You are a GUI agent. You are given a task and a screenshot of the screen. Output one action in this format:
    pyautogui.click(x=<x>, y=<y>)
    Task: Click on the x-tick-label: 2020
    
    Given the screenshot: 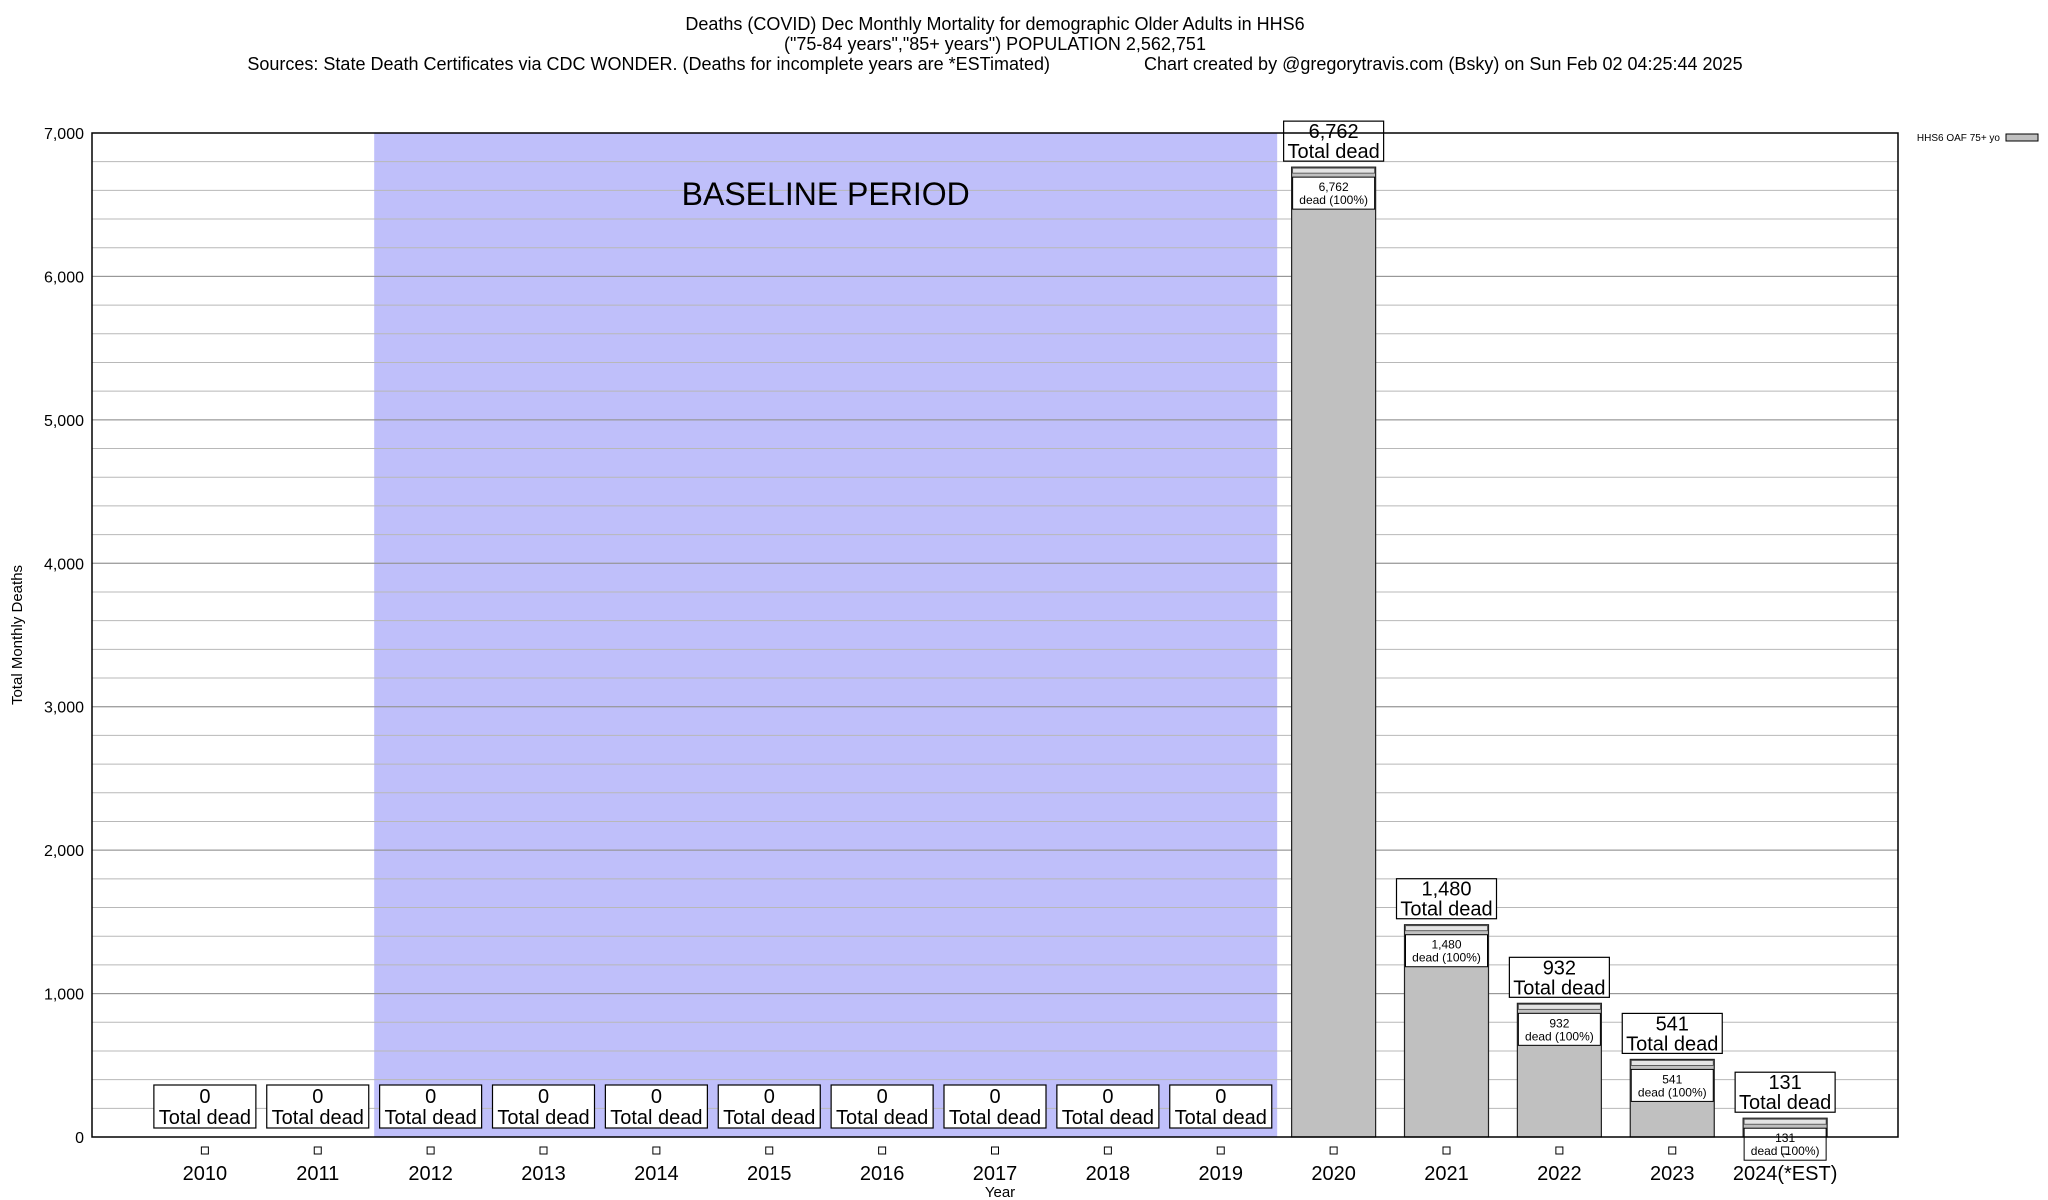 What is the action you would take?
    pyautogui.click(x=1333, y=1174)
    